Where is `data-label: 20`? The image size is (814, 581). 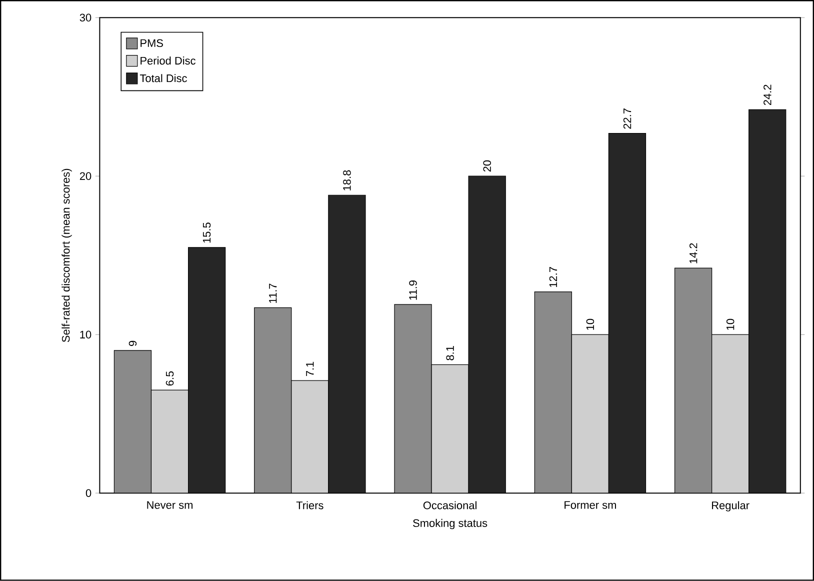 data-label: 20 is located at coordinates (487, 166).